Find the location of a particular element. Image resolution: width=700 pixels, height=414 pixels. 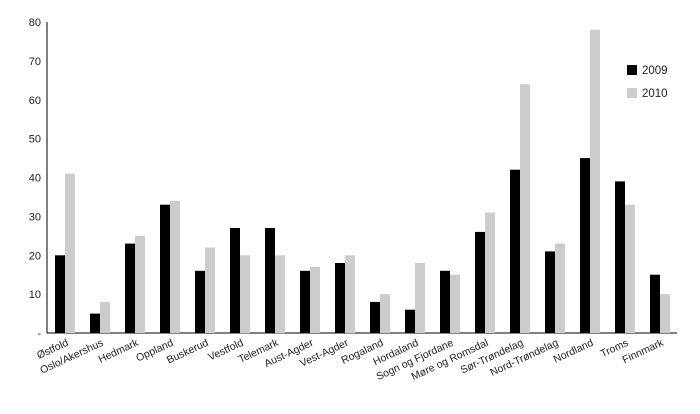

y-tick-label: 50 is located at coordinates (35, 140).